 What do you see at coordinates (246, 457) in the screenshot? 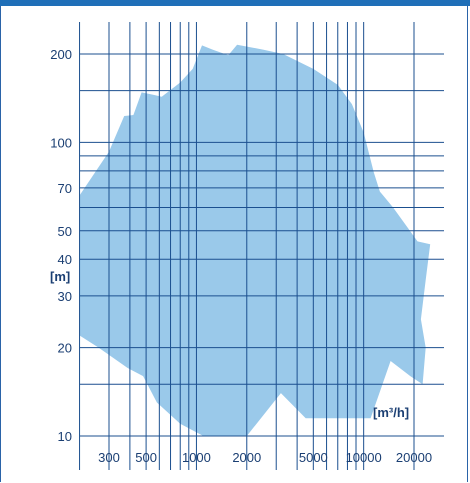
I see `x-tick-label: 2000` at bounding box center [246, 457].